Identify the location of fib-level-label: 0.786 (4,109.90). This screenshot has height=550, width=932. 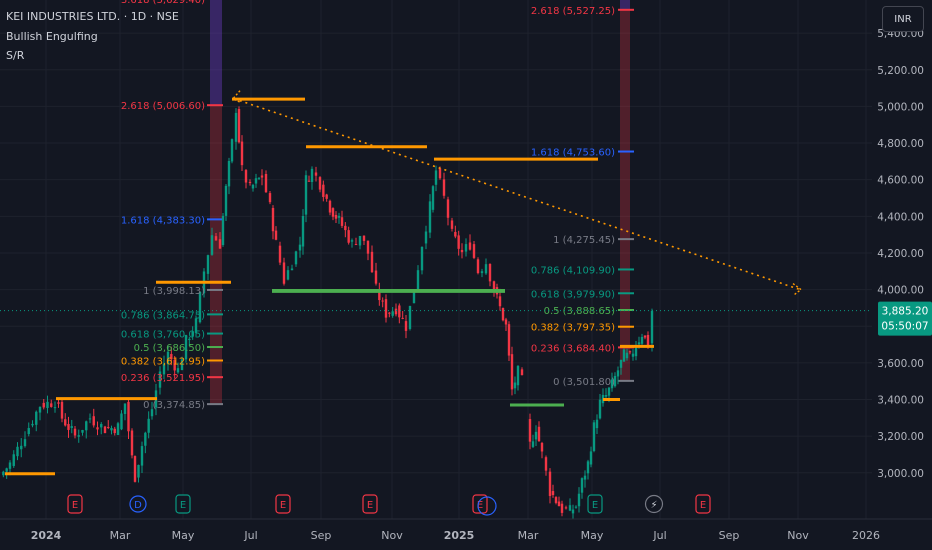
(573, 270).